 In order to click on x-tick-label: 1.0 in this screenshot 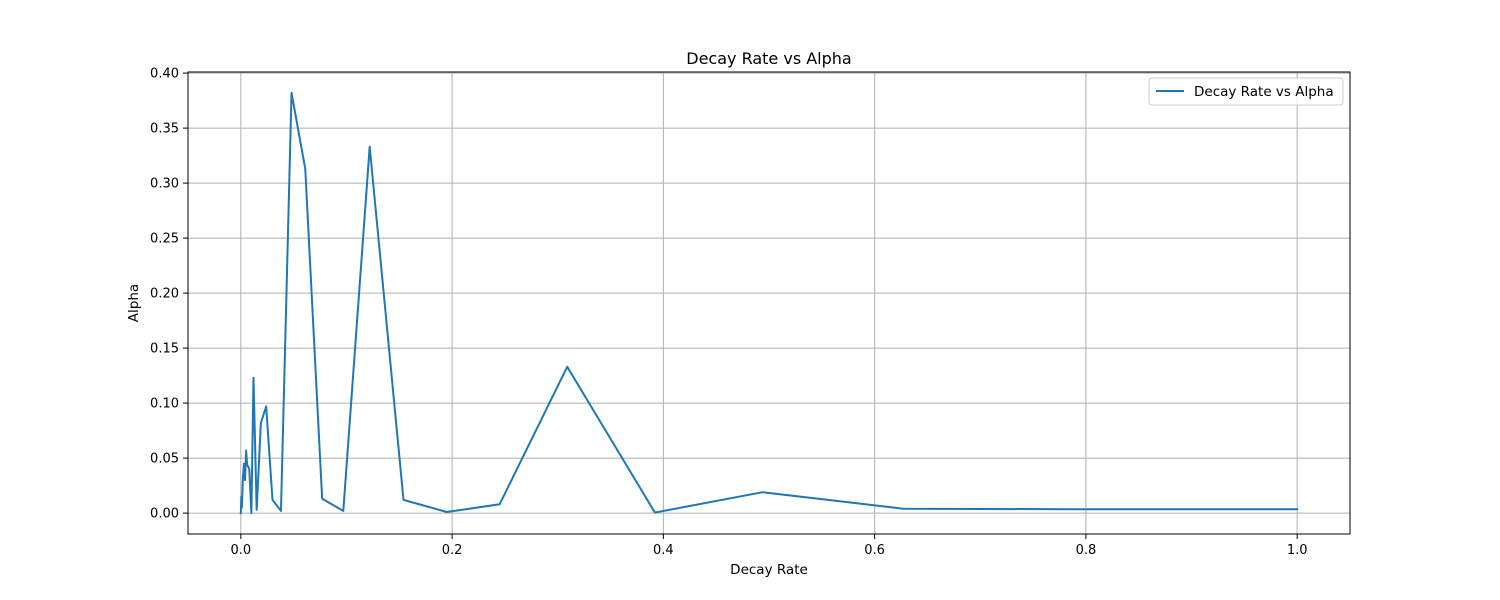, I will do `click(1297, 550)`.